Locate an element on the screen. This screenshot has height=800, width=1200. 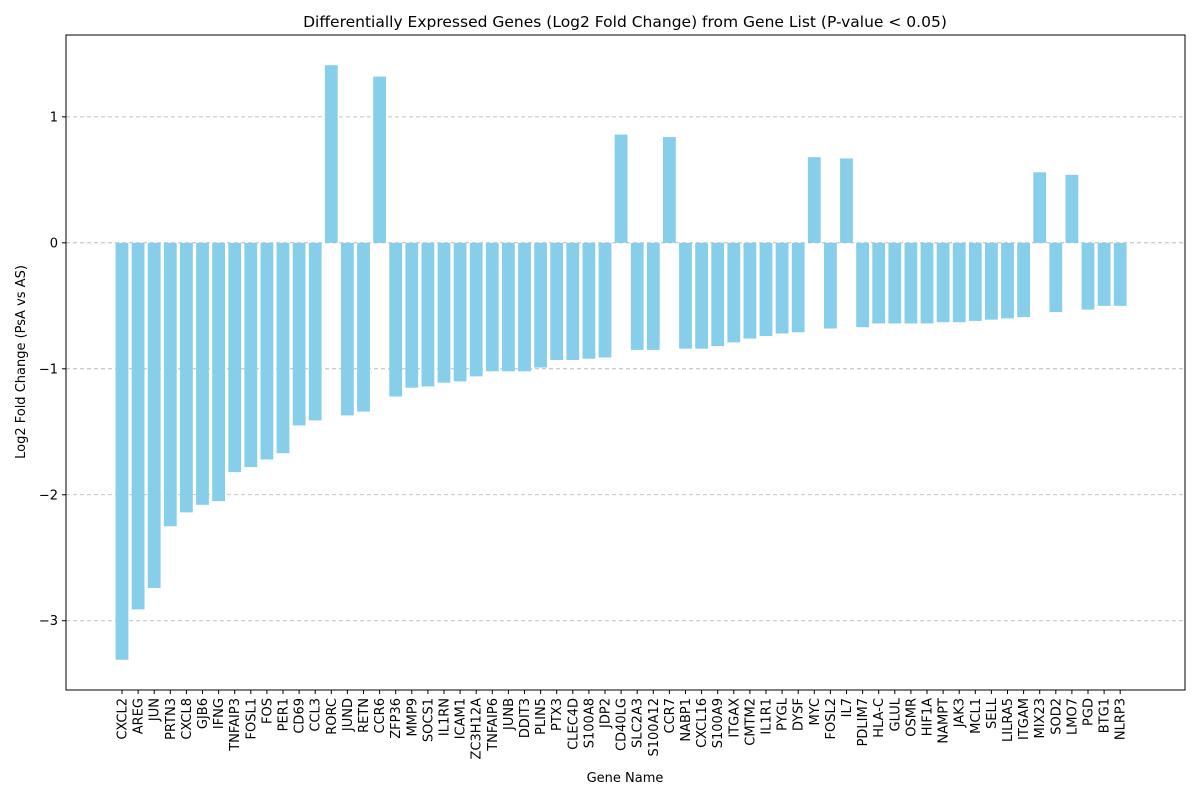
x-tick-label: JUN is located at coordinates (155, 710).